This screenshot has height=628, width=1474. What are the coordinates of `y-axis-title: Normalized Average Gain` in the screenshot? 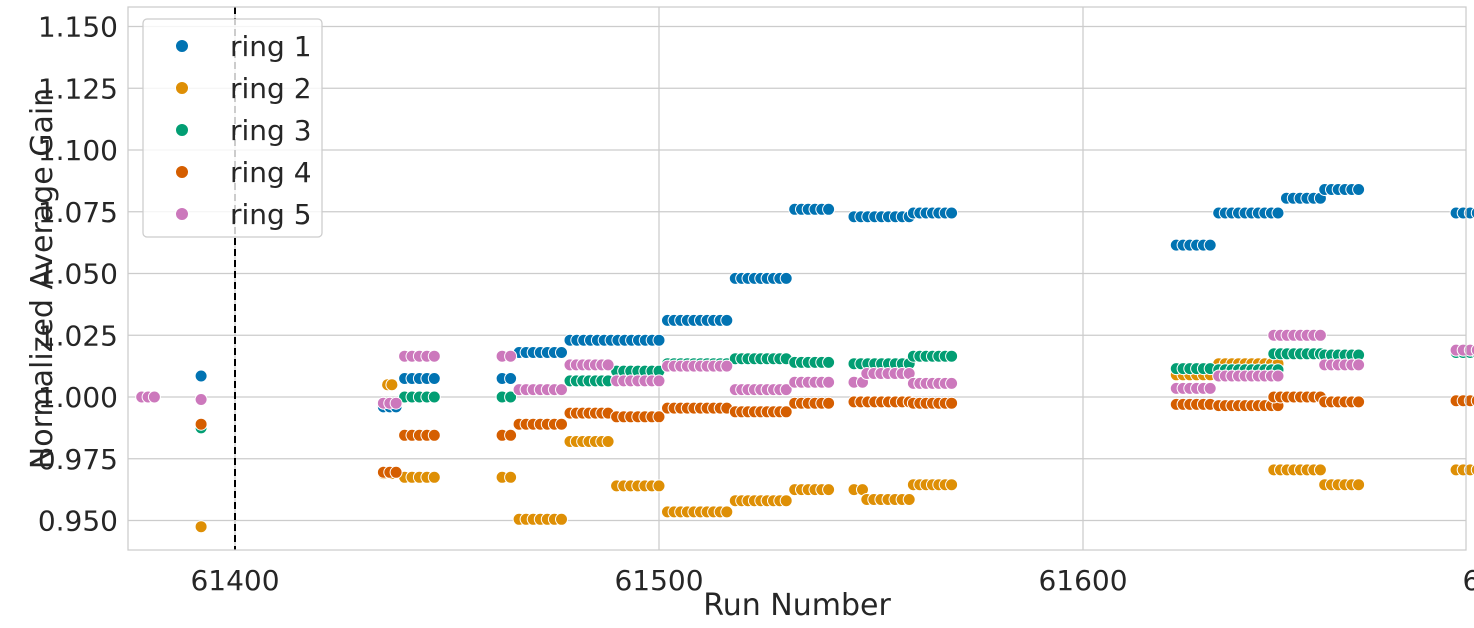 It's located at (42, 278).